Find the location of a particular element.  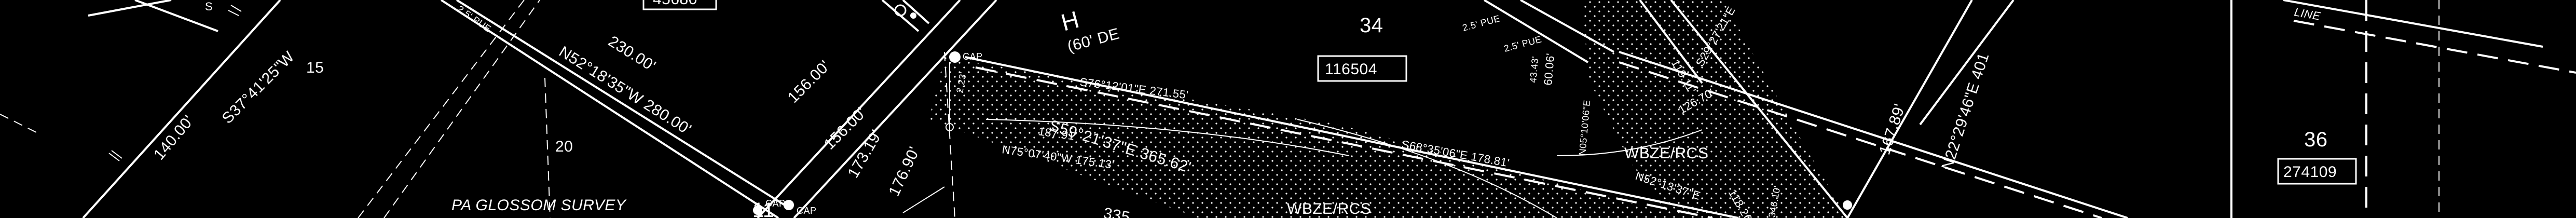

boundary-line-upper-left is located at coordinates (130, 9).